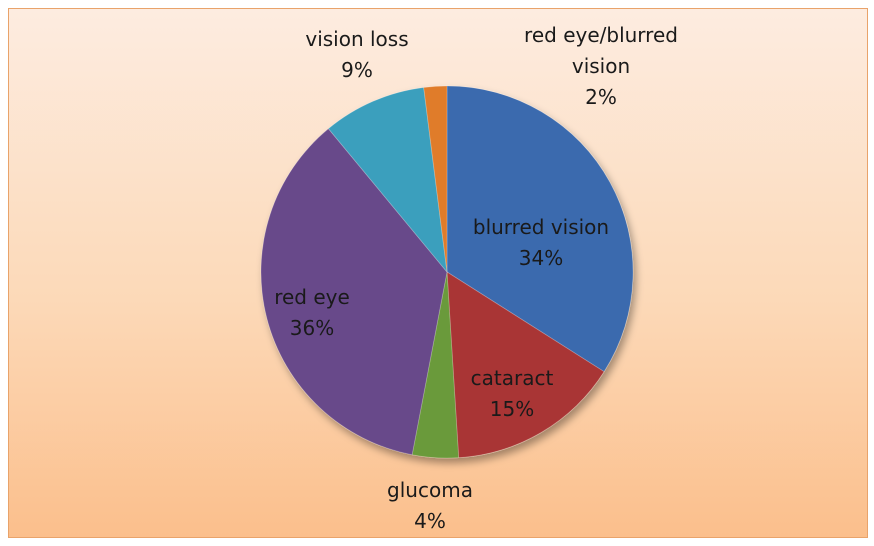  What do you see at coordinates (312, 297) in the screenshot?
I see `slice-name: red eye` at bounding box center [312, 297].